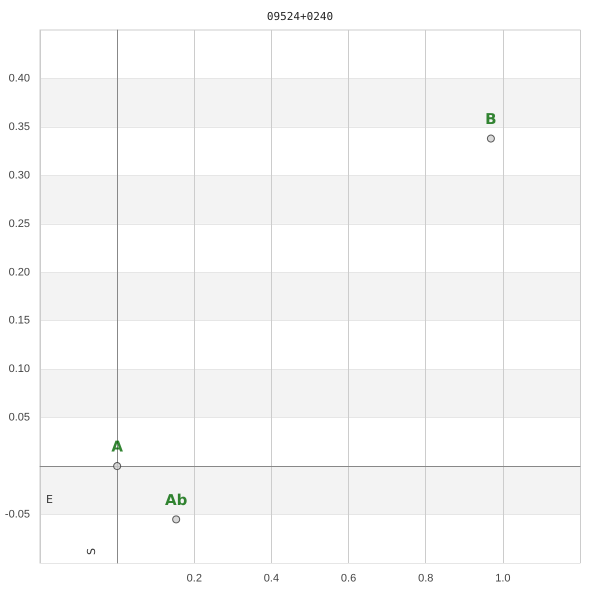 The image size is (600, 600). I want to click on y-tick-label: 0.40, so click(19, 78).